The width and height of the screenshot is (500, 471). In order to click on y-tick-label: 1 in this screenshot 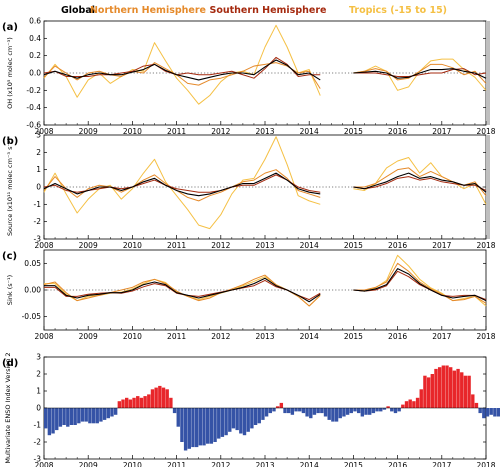, I will do `click(38, 391)`.